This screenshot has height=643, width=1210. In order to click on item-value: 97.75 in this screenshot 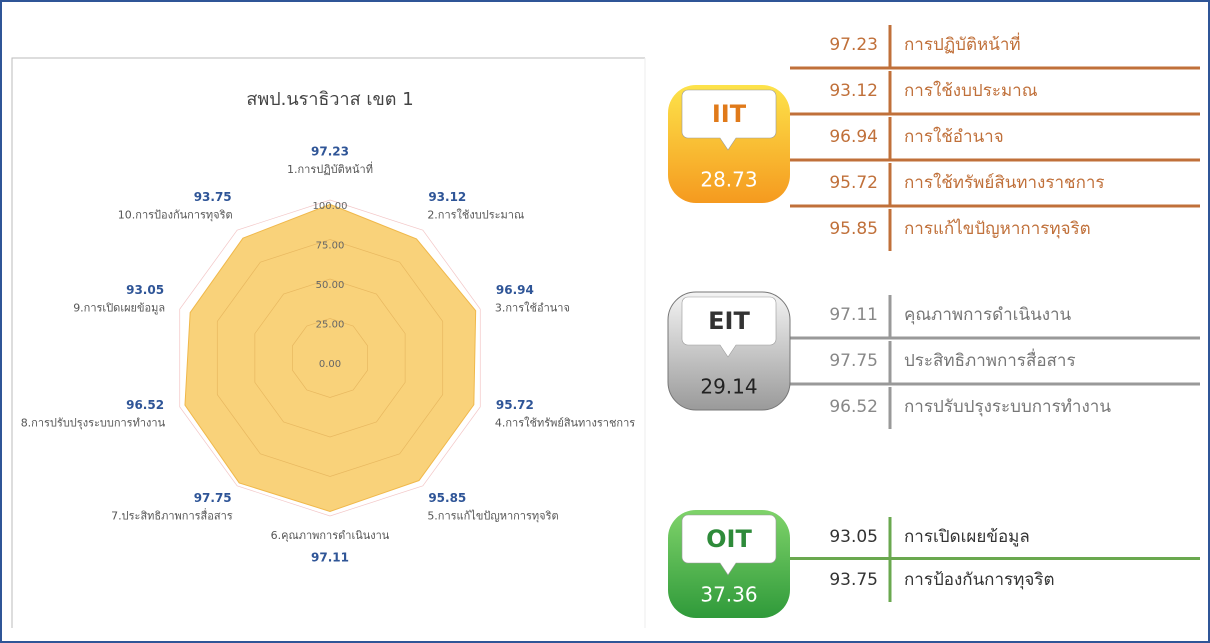, I will do `click(853, 361)`.